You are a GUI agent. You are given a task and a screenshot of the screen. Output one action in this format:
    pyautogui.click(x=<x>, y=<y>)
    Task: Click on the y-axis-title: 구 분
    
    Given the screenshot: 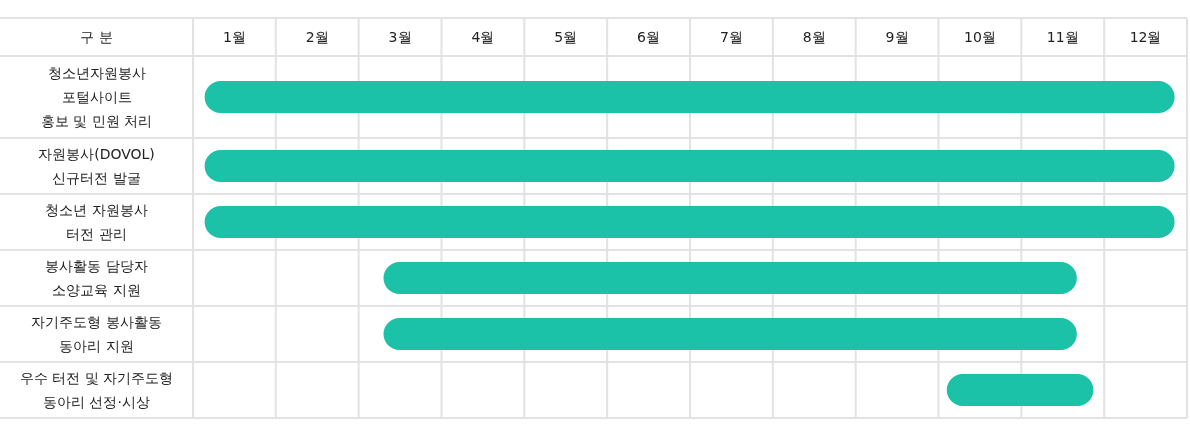 What is the action you would take?
    pyautogui.click(x=96, y=37)
    